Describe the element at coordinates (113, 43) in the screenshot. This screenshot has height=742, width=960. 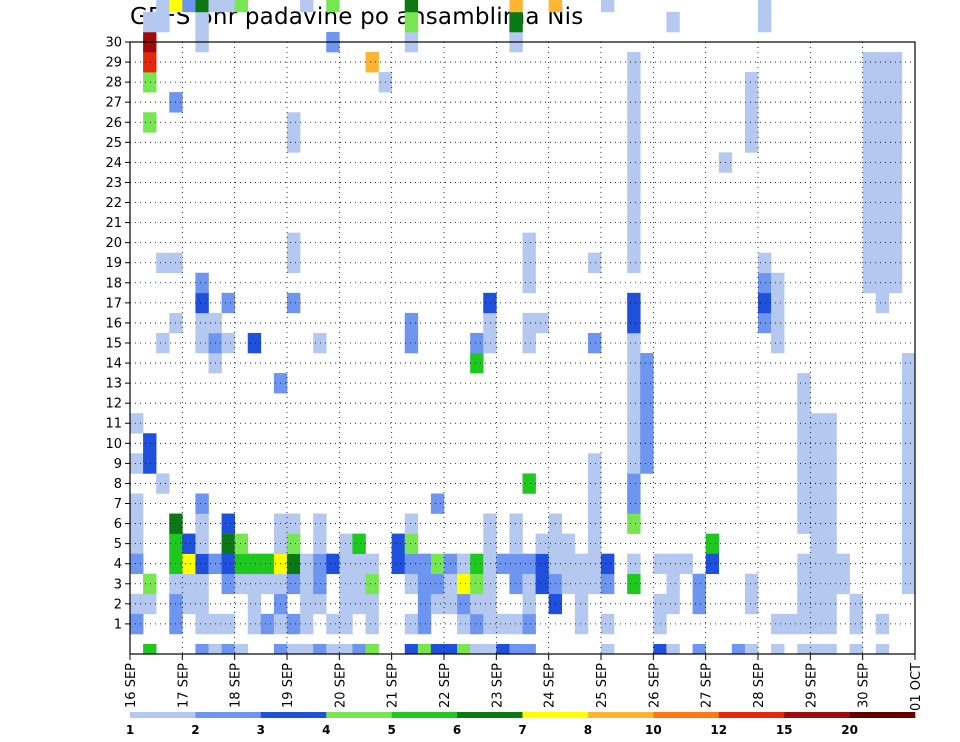
I see `y-tick-label: 30` at that location.